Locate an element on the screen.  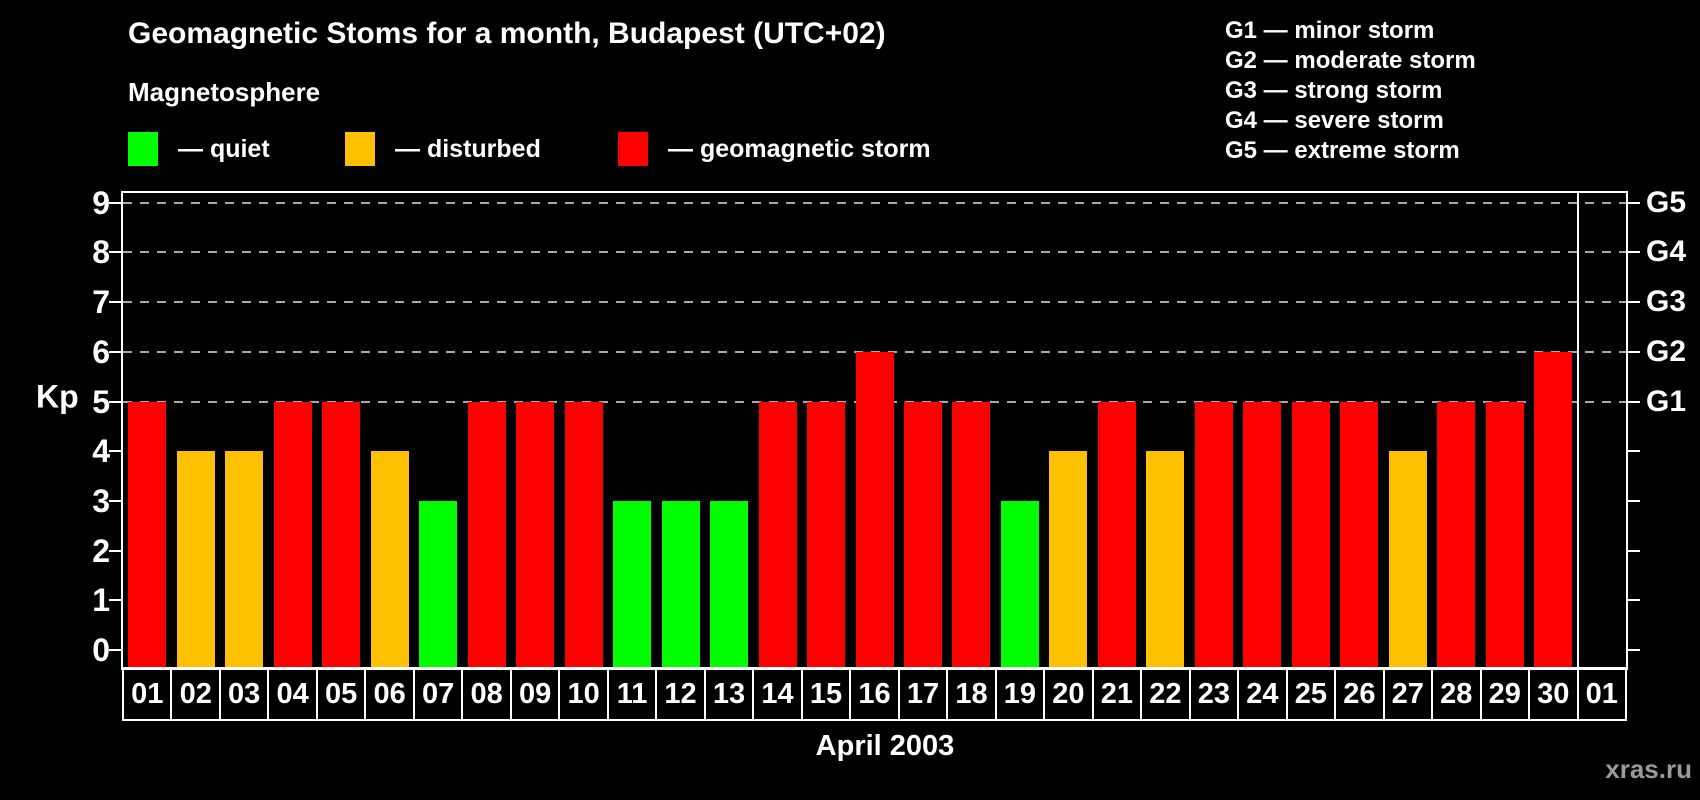
x-axis-day-label: 05 is located at coordinates (341, 693).